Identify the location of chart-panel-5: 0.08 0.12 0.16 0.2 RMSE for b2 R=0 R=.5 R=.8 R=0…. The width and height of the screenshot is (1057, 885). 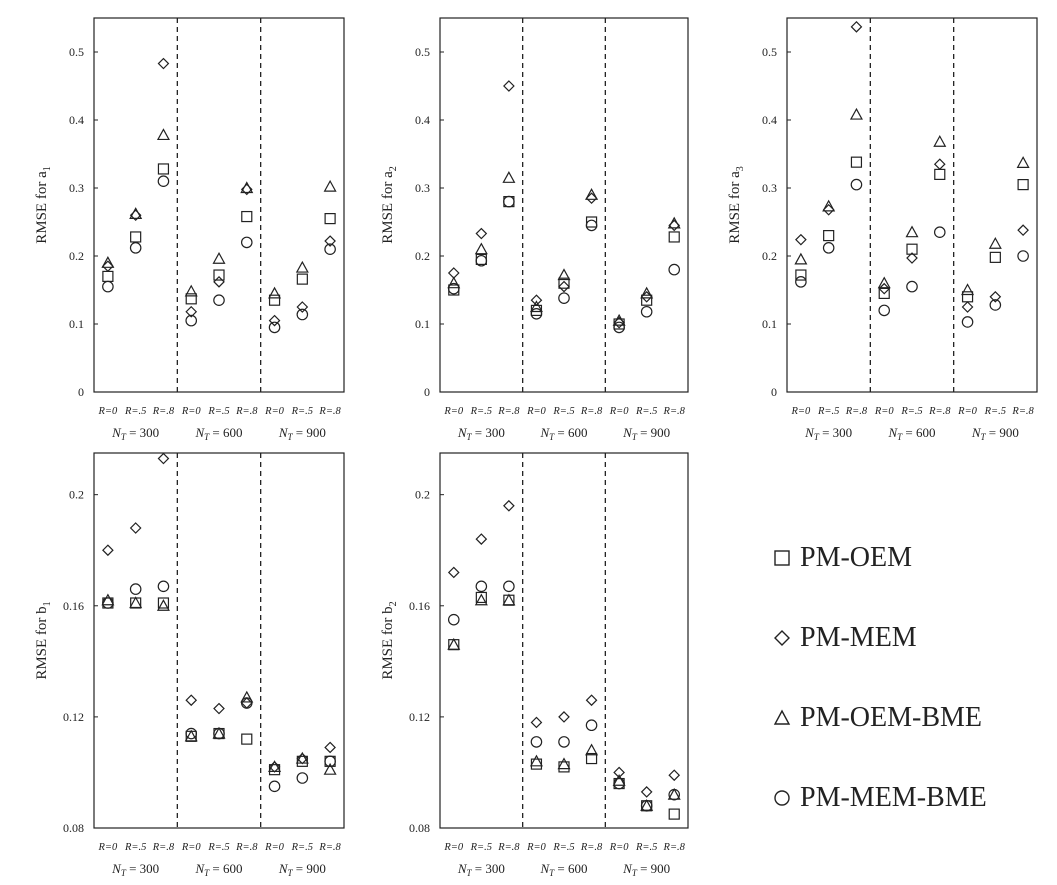
(534, 665).